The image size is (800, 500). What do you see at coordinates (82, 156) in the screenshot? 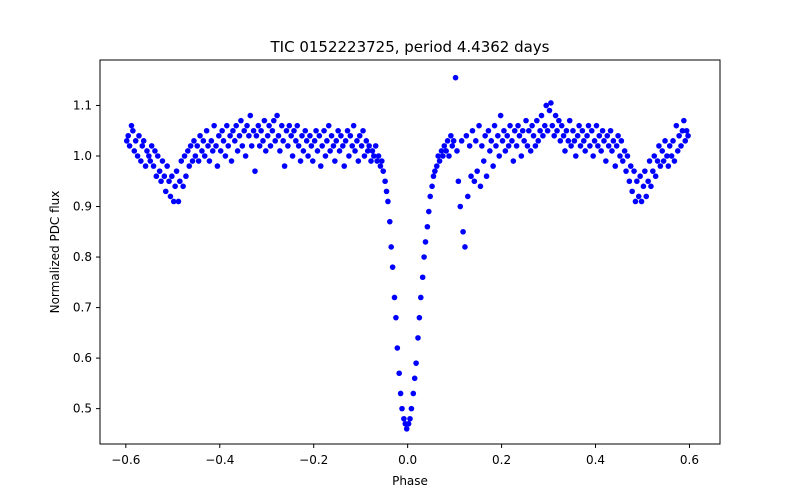
I see `y-tick-label: 1.0` at bounding box center [82, 156].